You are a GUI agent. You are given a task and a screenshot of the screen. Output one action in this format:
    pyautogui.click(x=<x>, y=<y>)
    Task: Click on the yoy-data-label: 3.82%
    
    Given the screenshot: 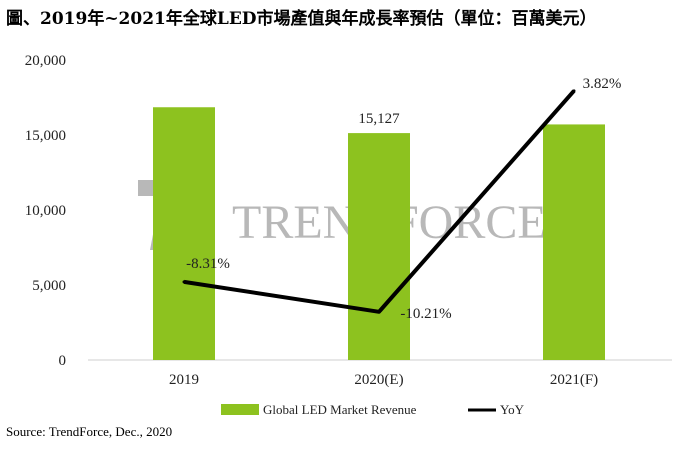 What is the action you would take?
    pyautogui.click(x=602, y=84)
    